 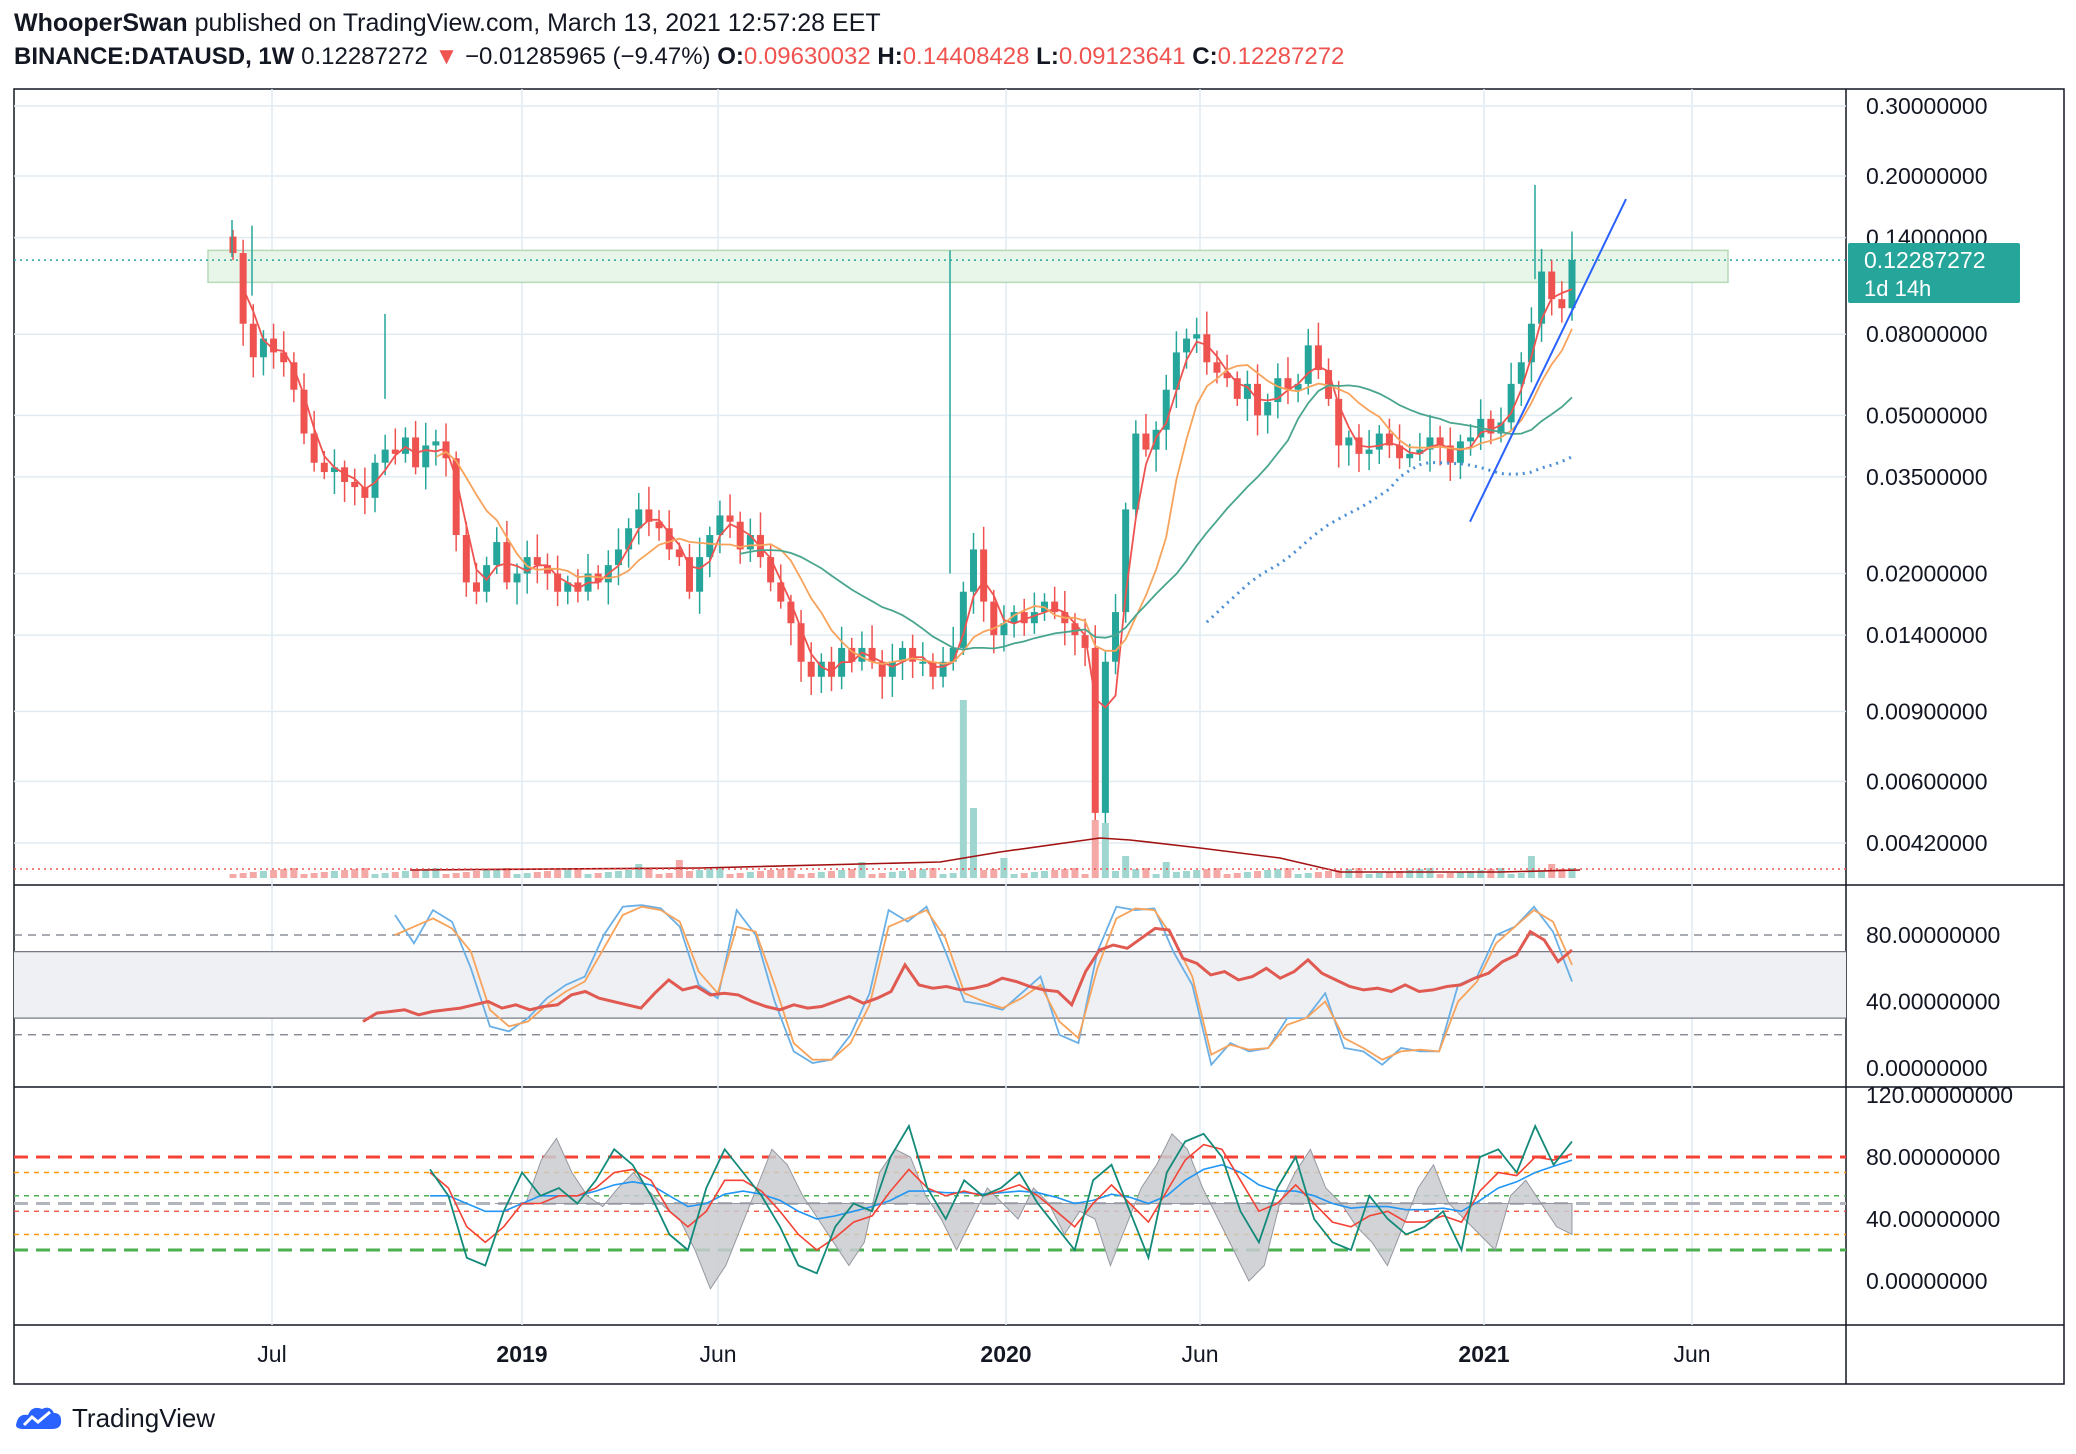 I want to click on rsi-pane: 80.00000000 40.00000000 0.00000000, so click(x=1007, y=992).